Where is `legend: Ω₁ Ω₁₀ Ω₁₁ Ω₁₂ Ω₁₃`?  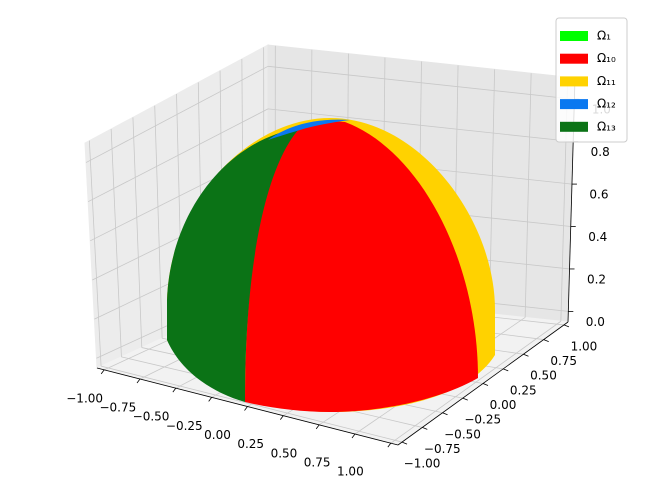 legend: Ω₁ Ω₁₀ Ω₁₁ Ω₁₂ Ω₁₃ is located at coordinates (591, 80).